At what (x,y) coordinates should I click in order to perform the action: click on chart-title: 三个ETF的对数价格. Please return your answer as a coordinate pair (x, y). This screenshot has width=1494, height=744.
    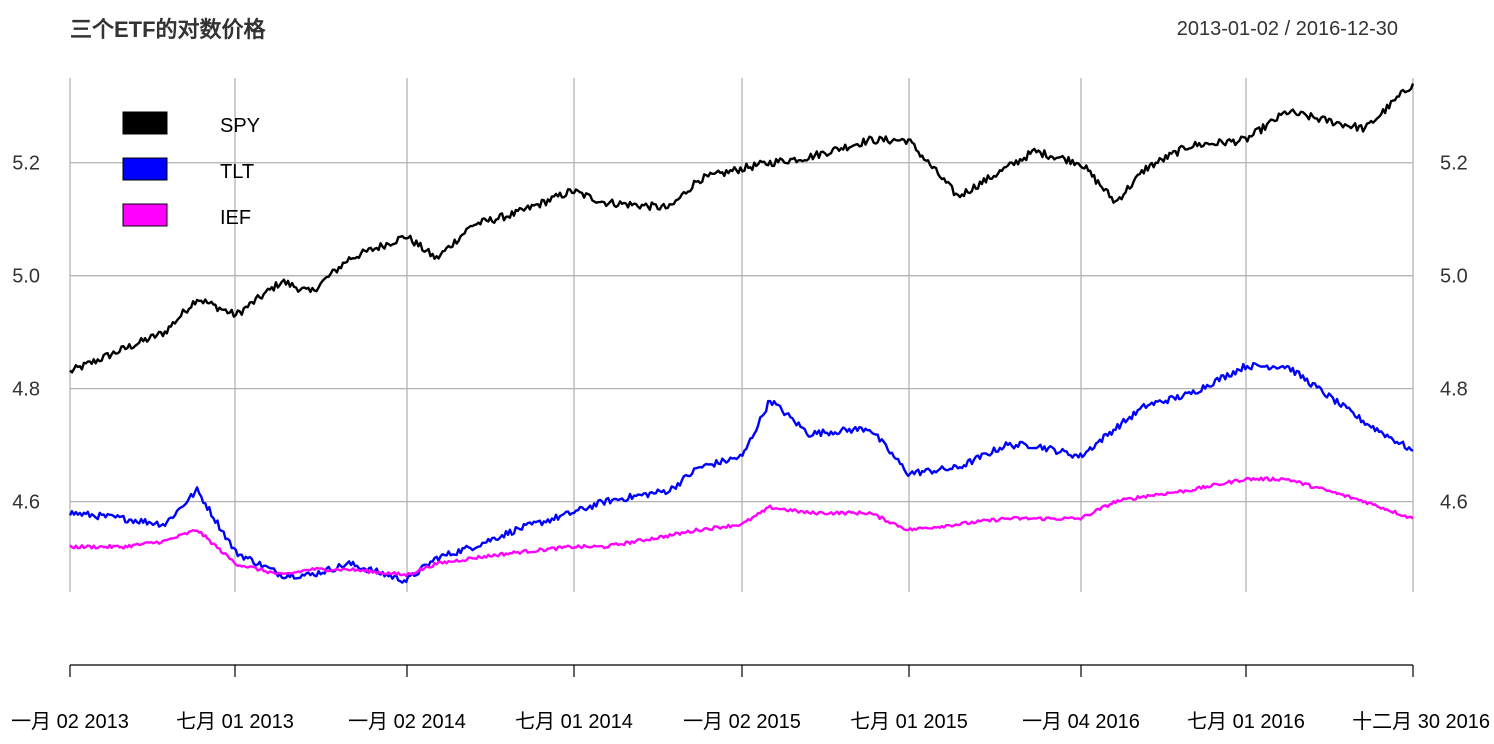
    Looking at the image, I should click on (168, 29).